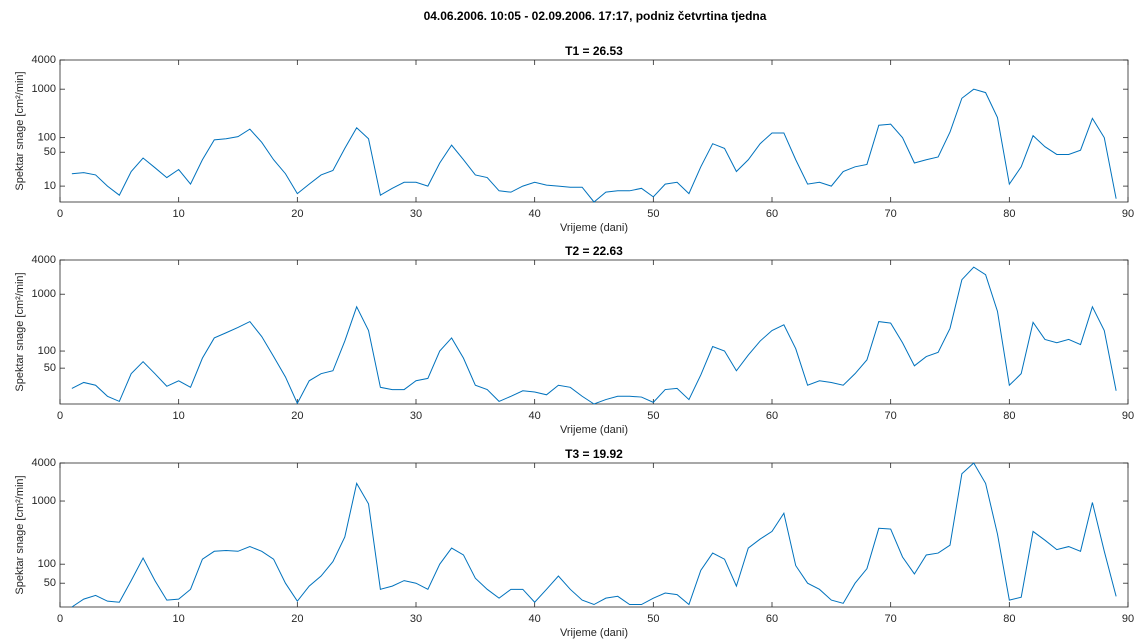 The width and height of the screenshot is (1136, 644). Describe the element at coordinates (594, 454) in the screenshot. I see `subplot-title: T3 = 19.92` at that location.